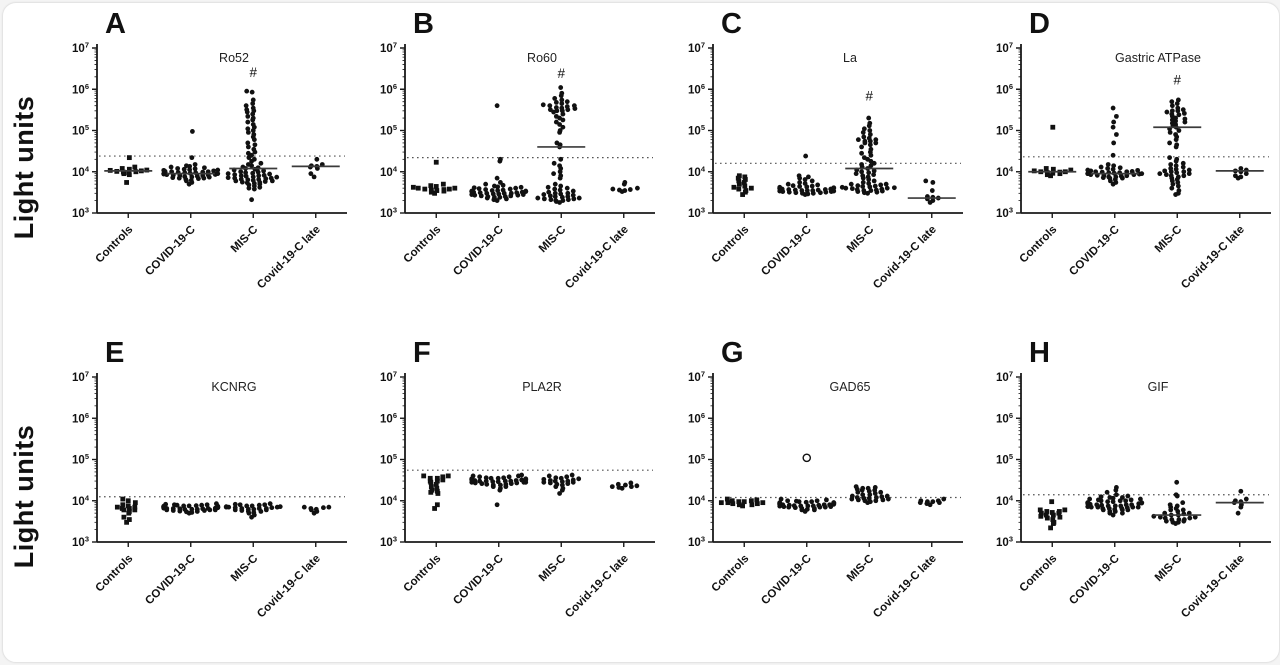 Image resolution: width=1280 pixels, height=665 pixels. Describe the element at coordinates (233, 387) in the screenshot. I see `panel-title: KCNRG` at that location.